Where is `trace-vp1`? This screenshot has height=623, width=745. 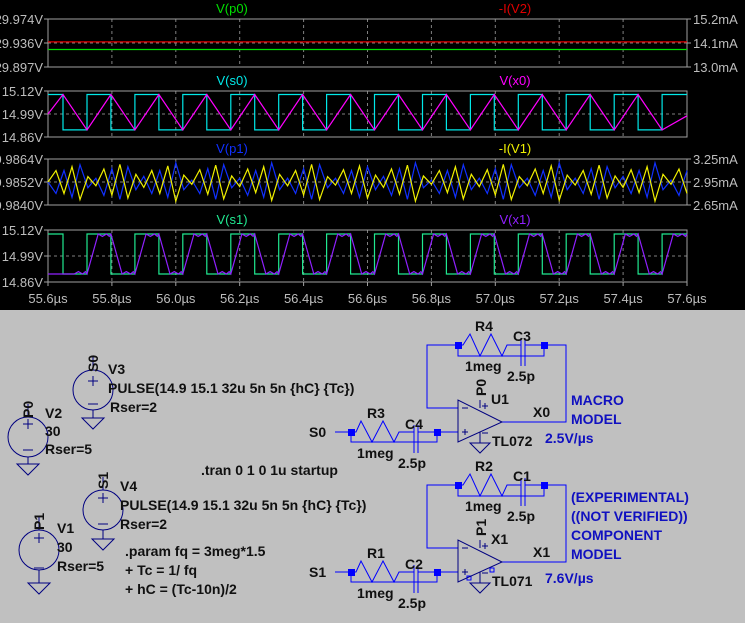 trace-vp1 is located at coordinates (367, 180).